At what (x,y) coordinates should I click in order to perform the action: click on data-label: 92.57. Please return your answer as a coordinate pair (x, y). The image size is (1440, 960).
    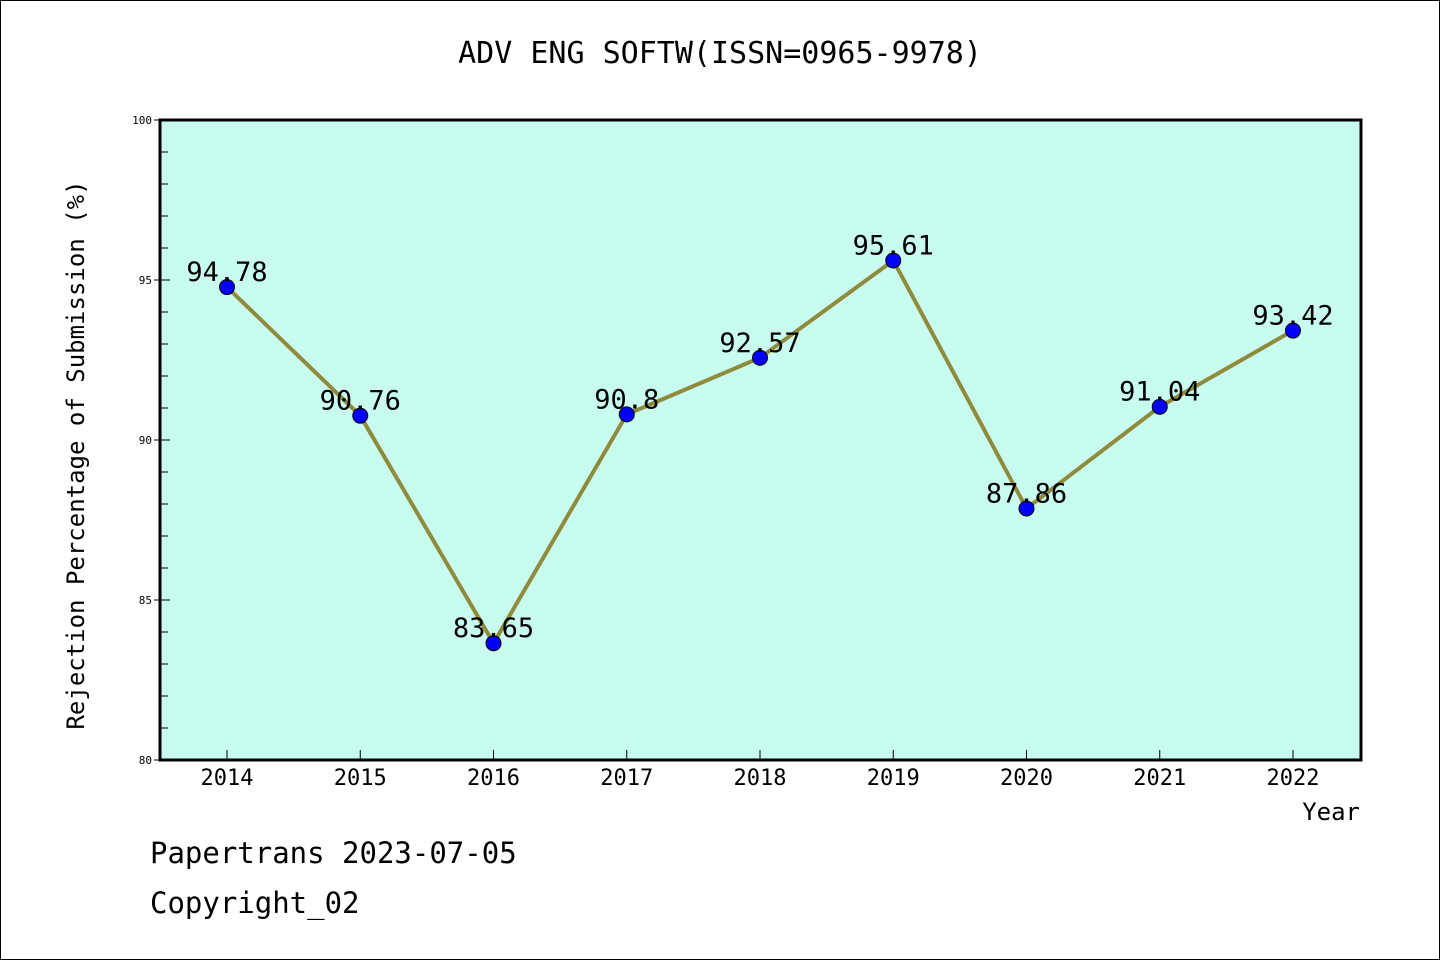
    Looking at the image, I should click on (759, 343).